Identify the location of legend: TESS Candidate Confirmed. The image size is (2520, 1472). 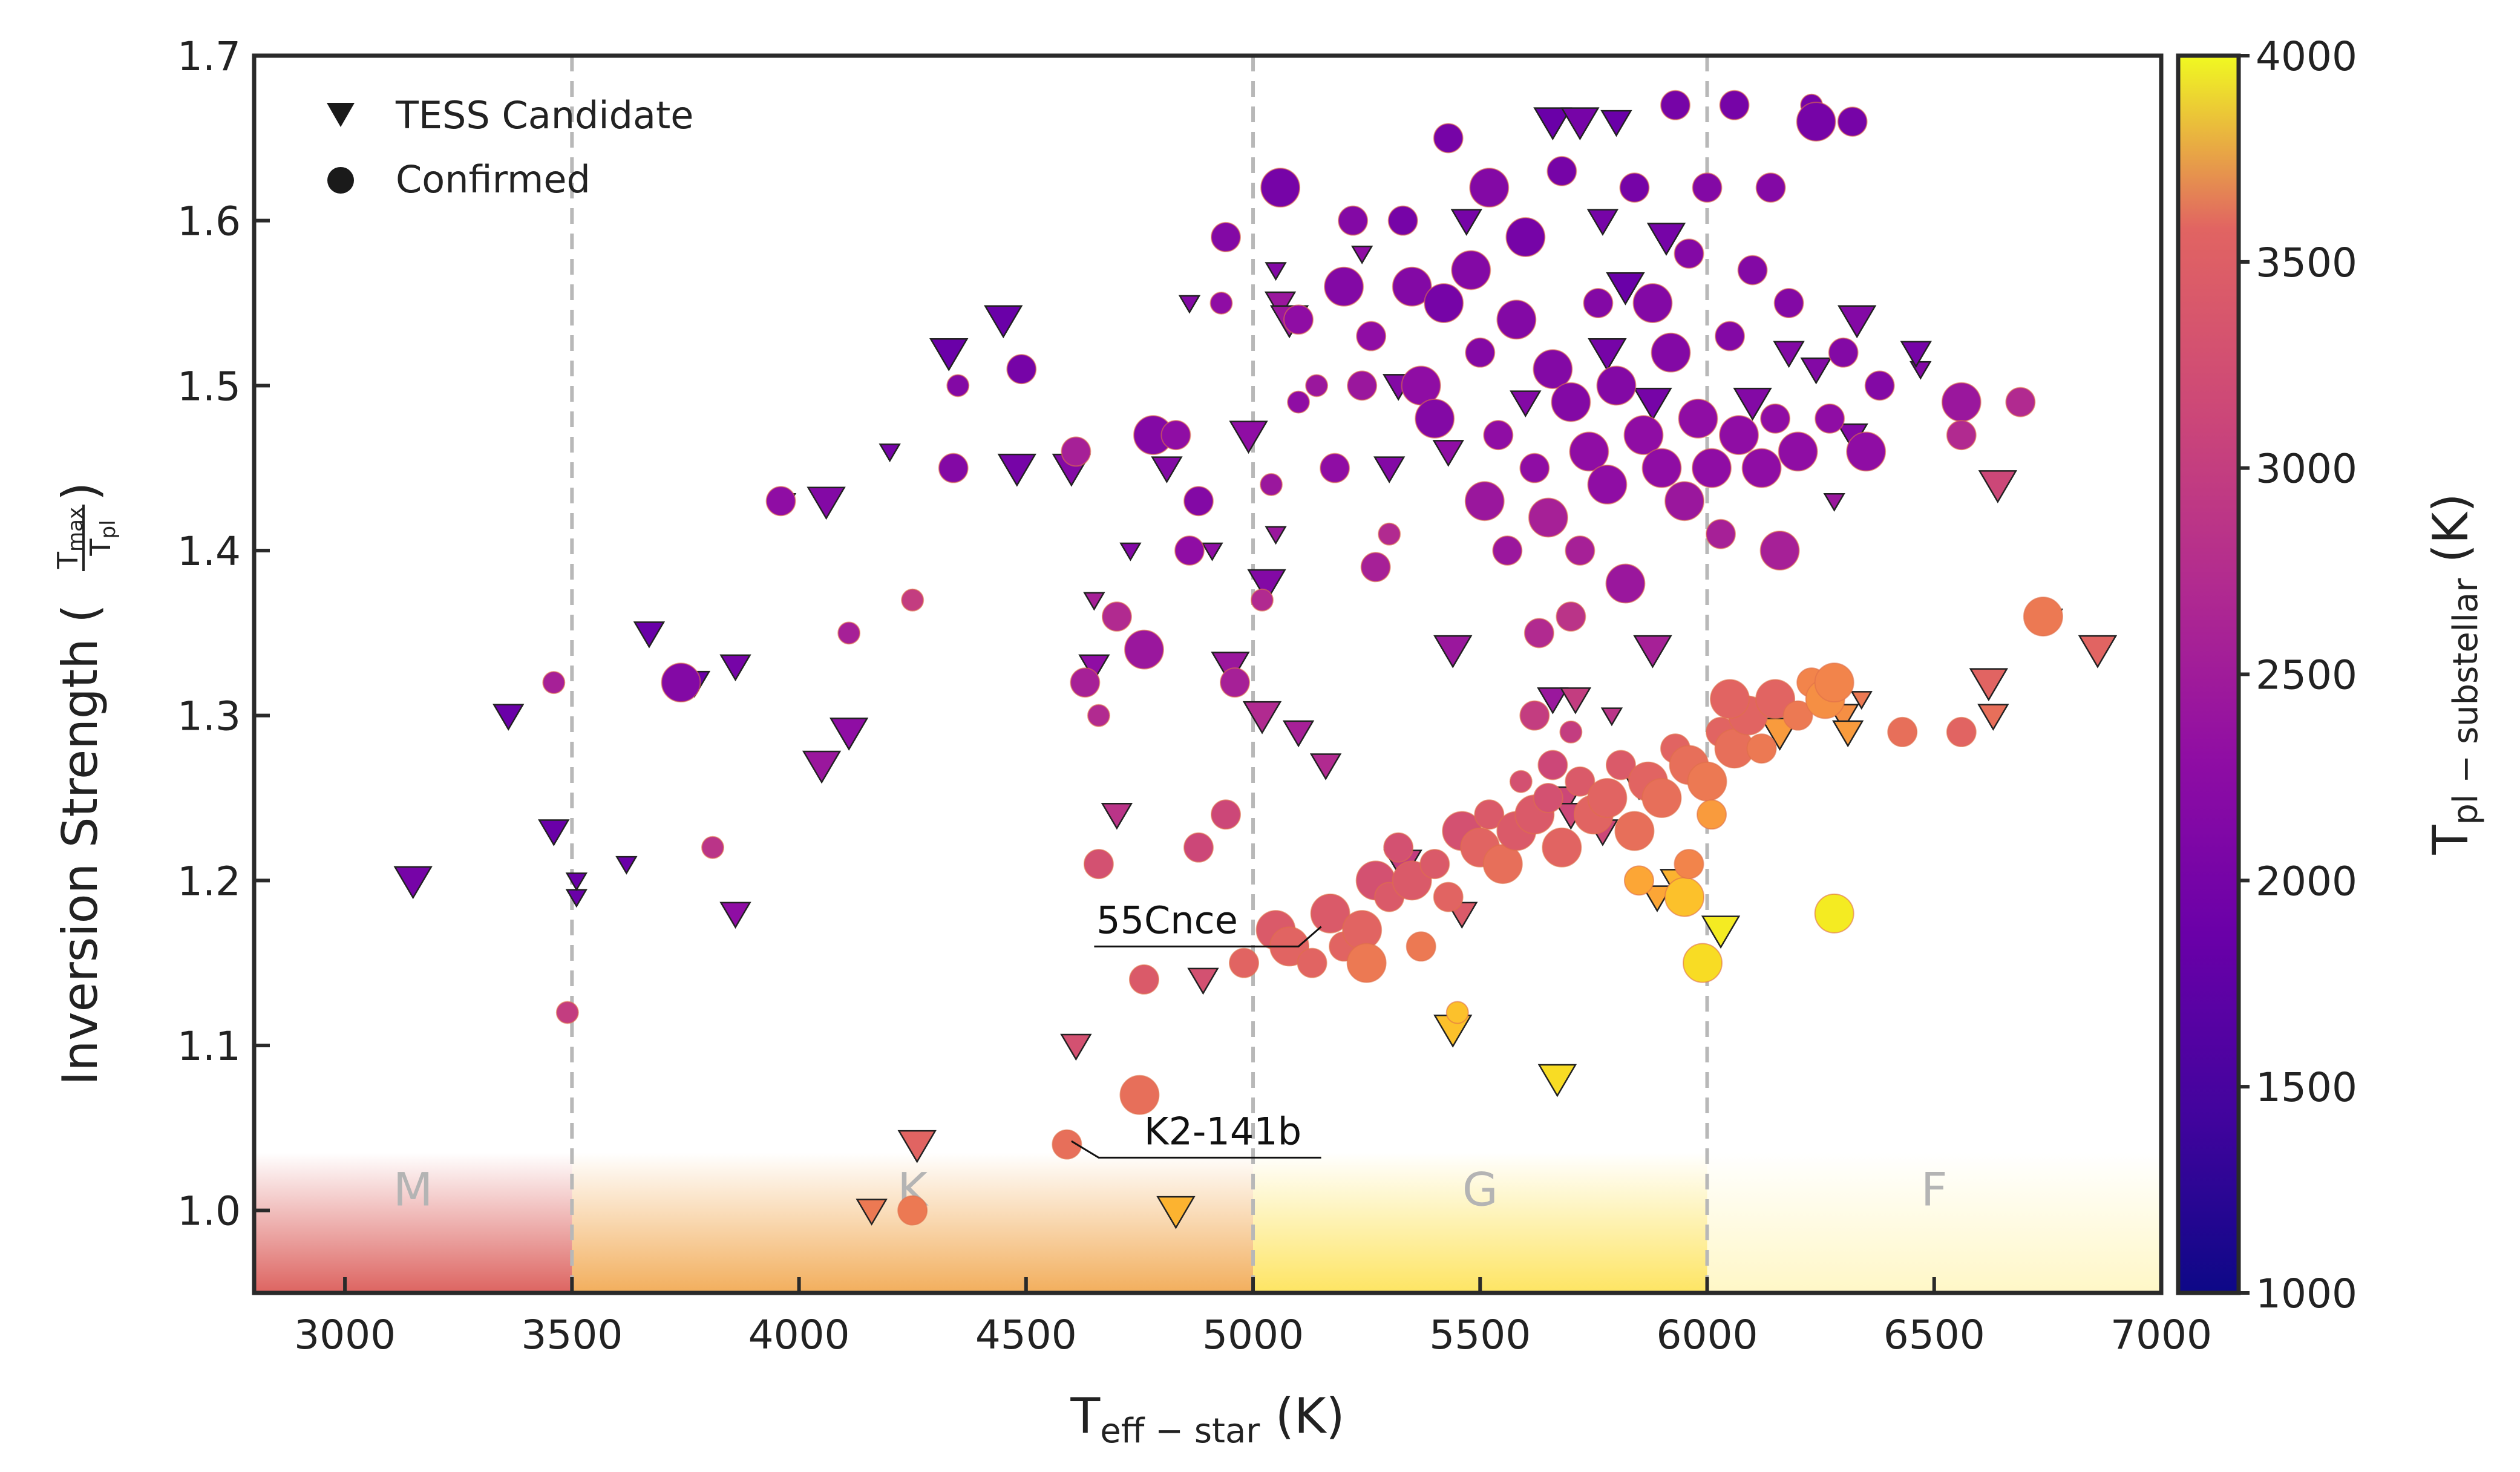
(510, 147).